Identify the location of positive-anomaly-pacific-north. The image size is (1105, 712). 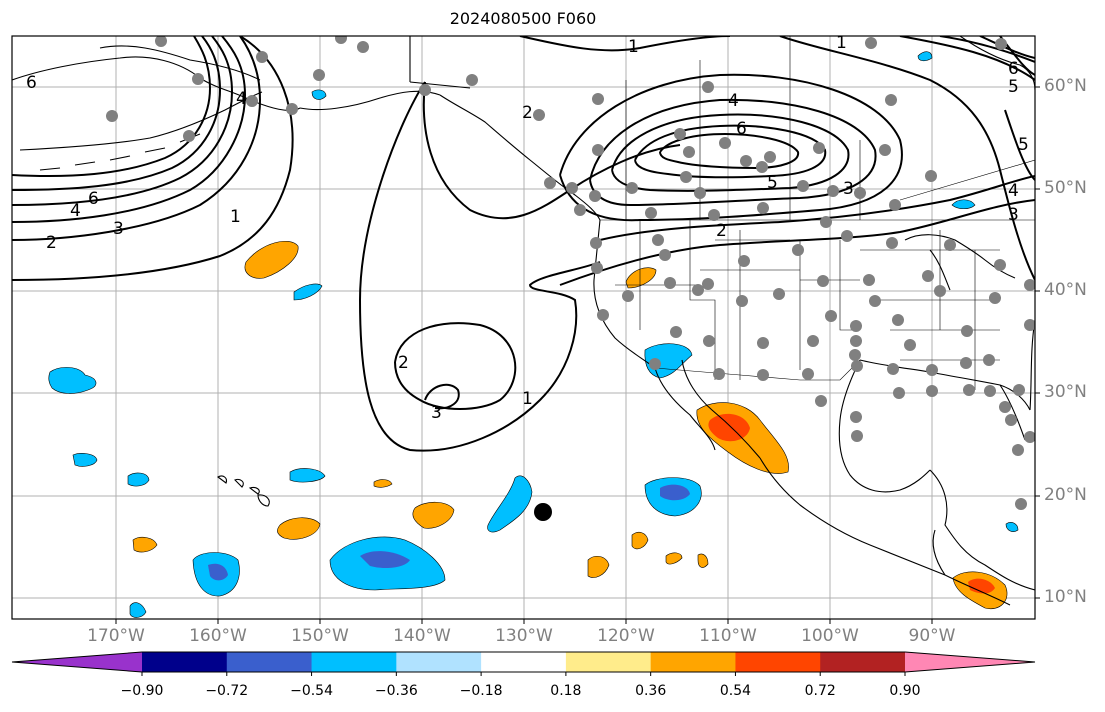
(271, 259).